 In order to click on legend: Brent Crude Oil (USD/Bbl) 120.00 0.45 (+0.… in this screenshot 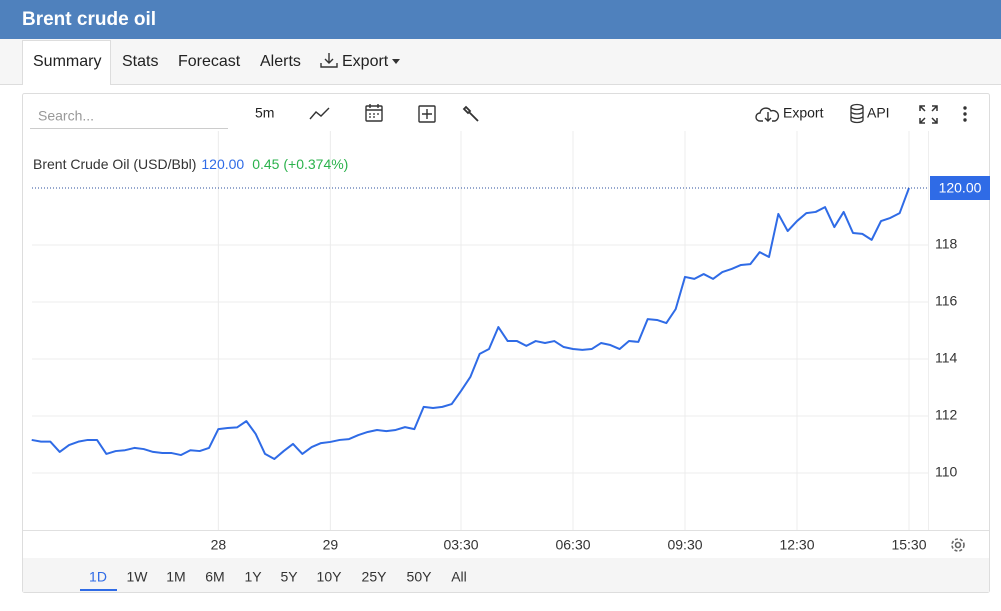, I will do `click(190, 164)`.